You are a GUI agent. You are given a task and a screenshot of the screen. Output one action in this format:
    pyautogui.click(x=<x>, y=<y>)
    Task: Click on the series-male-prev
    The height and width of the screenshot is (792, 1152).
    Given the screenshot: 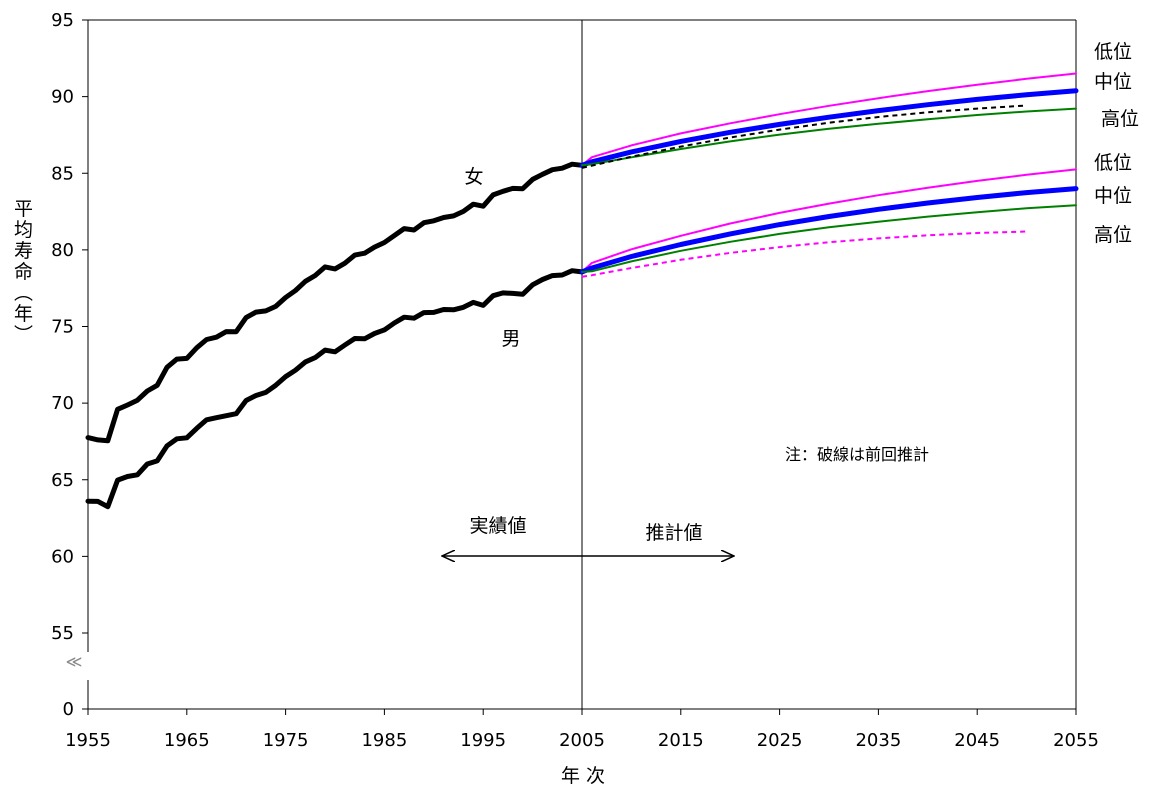 What is the action you would take?
    pyautogui.click(x=804, y=254)
    